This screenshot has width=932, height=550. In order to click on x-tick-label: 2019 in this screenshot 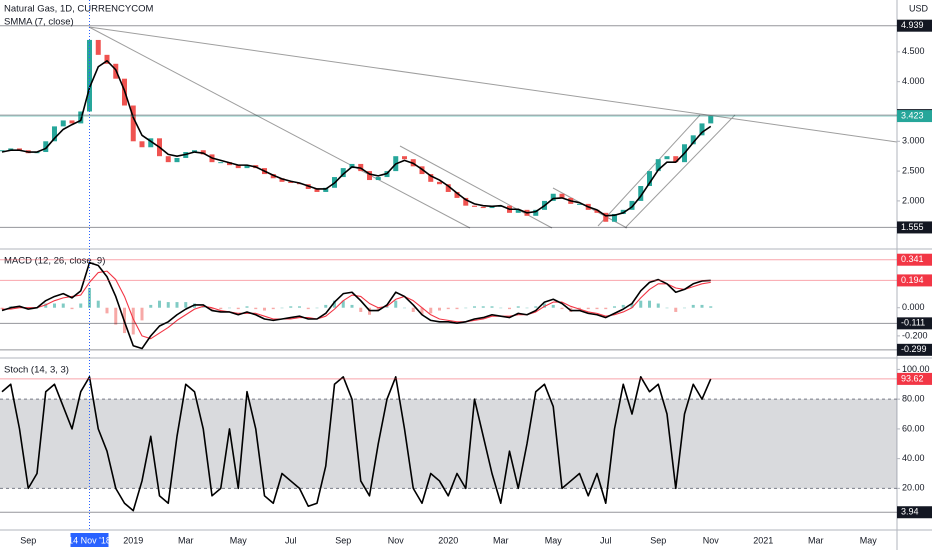, I will do `click(133, 540)`.